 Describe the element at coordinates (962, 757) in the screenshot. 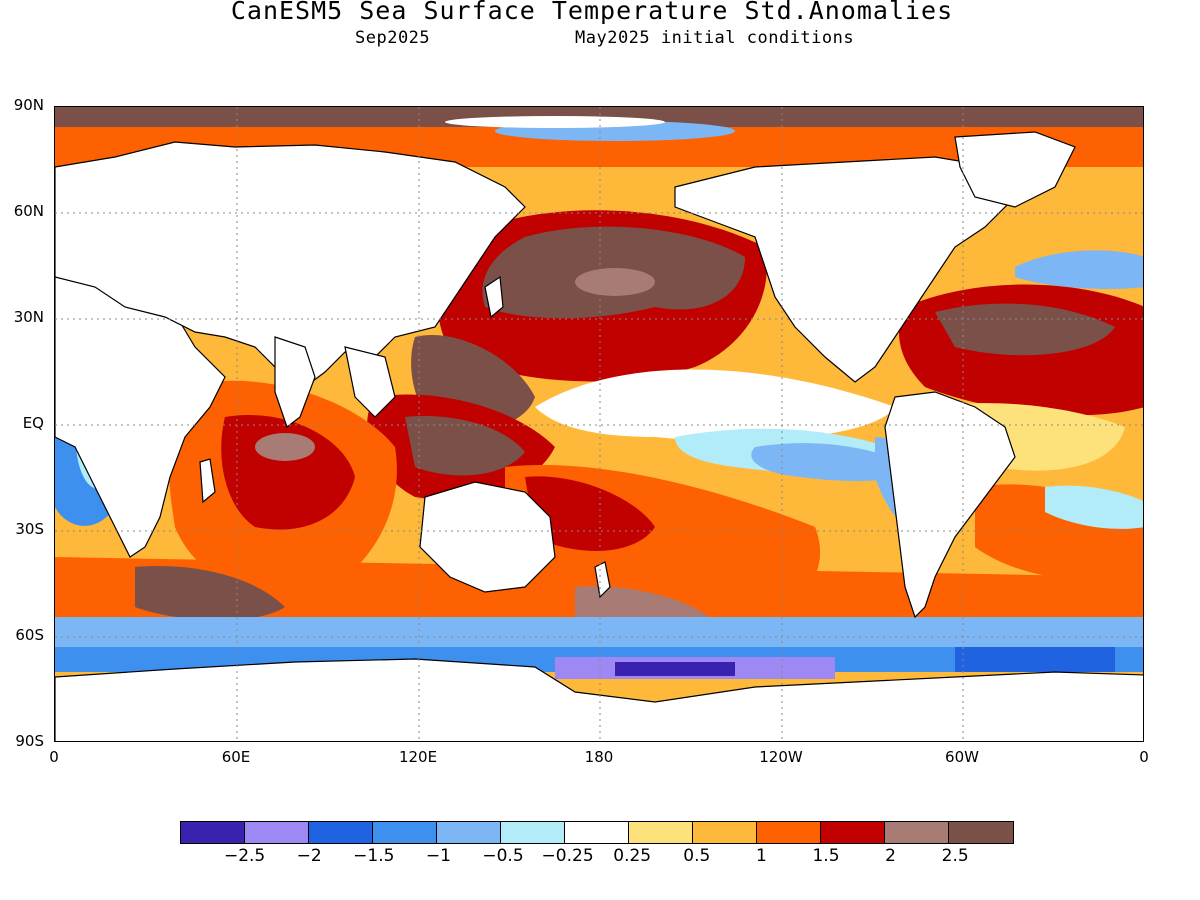

I see `lon-label-60w: 60W` at that location.